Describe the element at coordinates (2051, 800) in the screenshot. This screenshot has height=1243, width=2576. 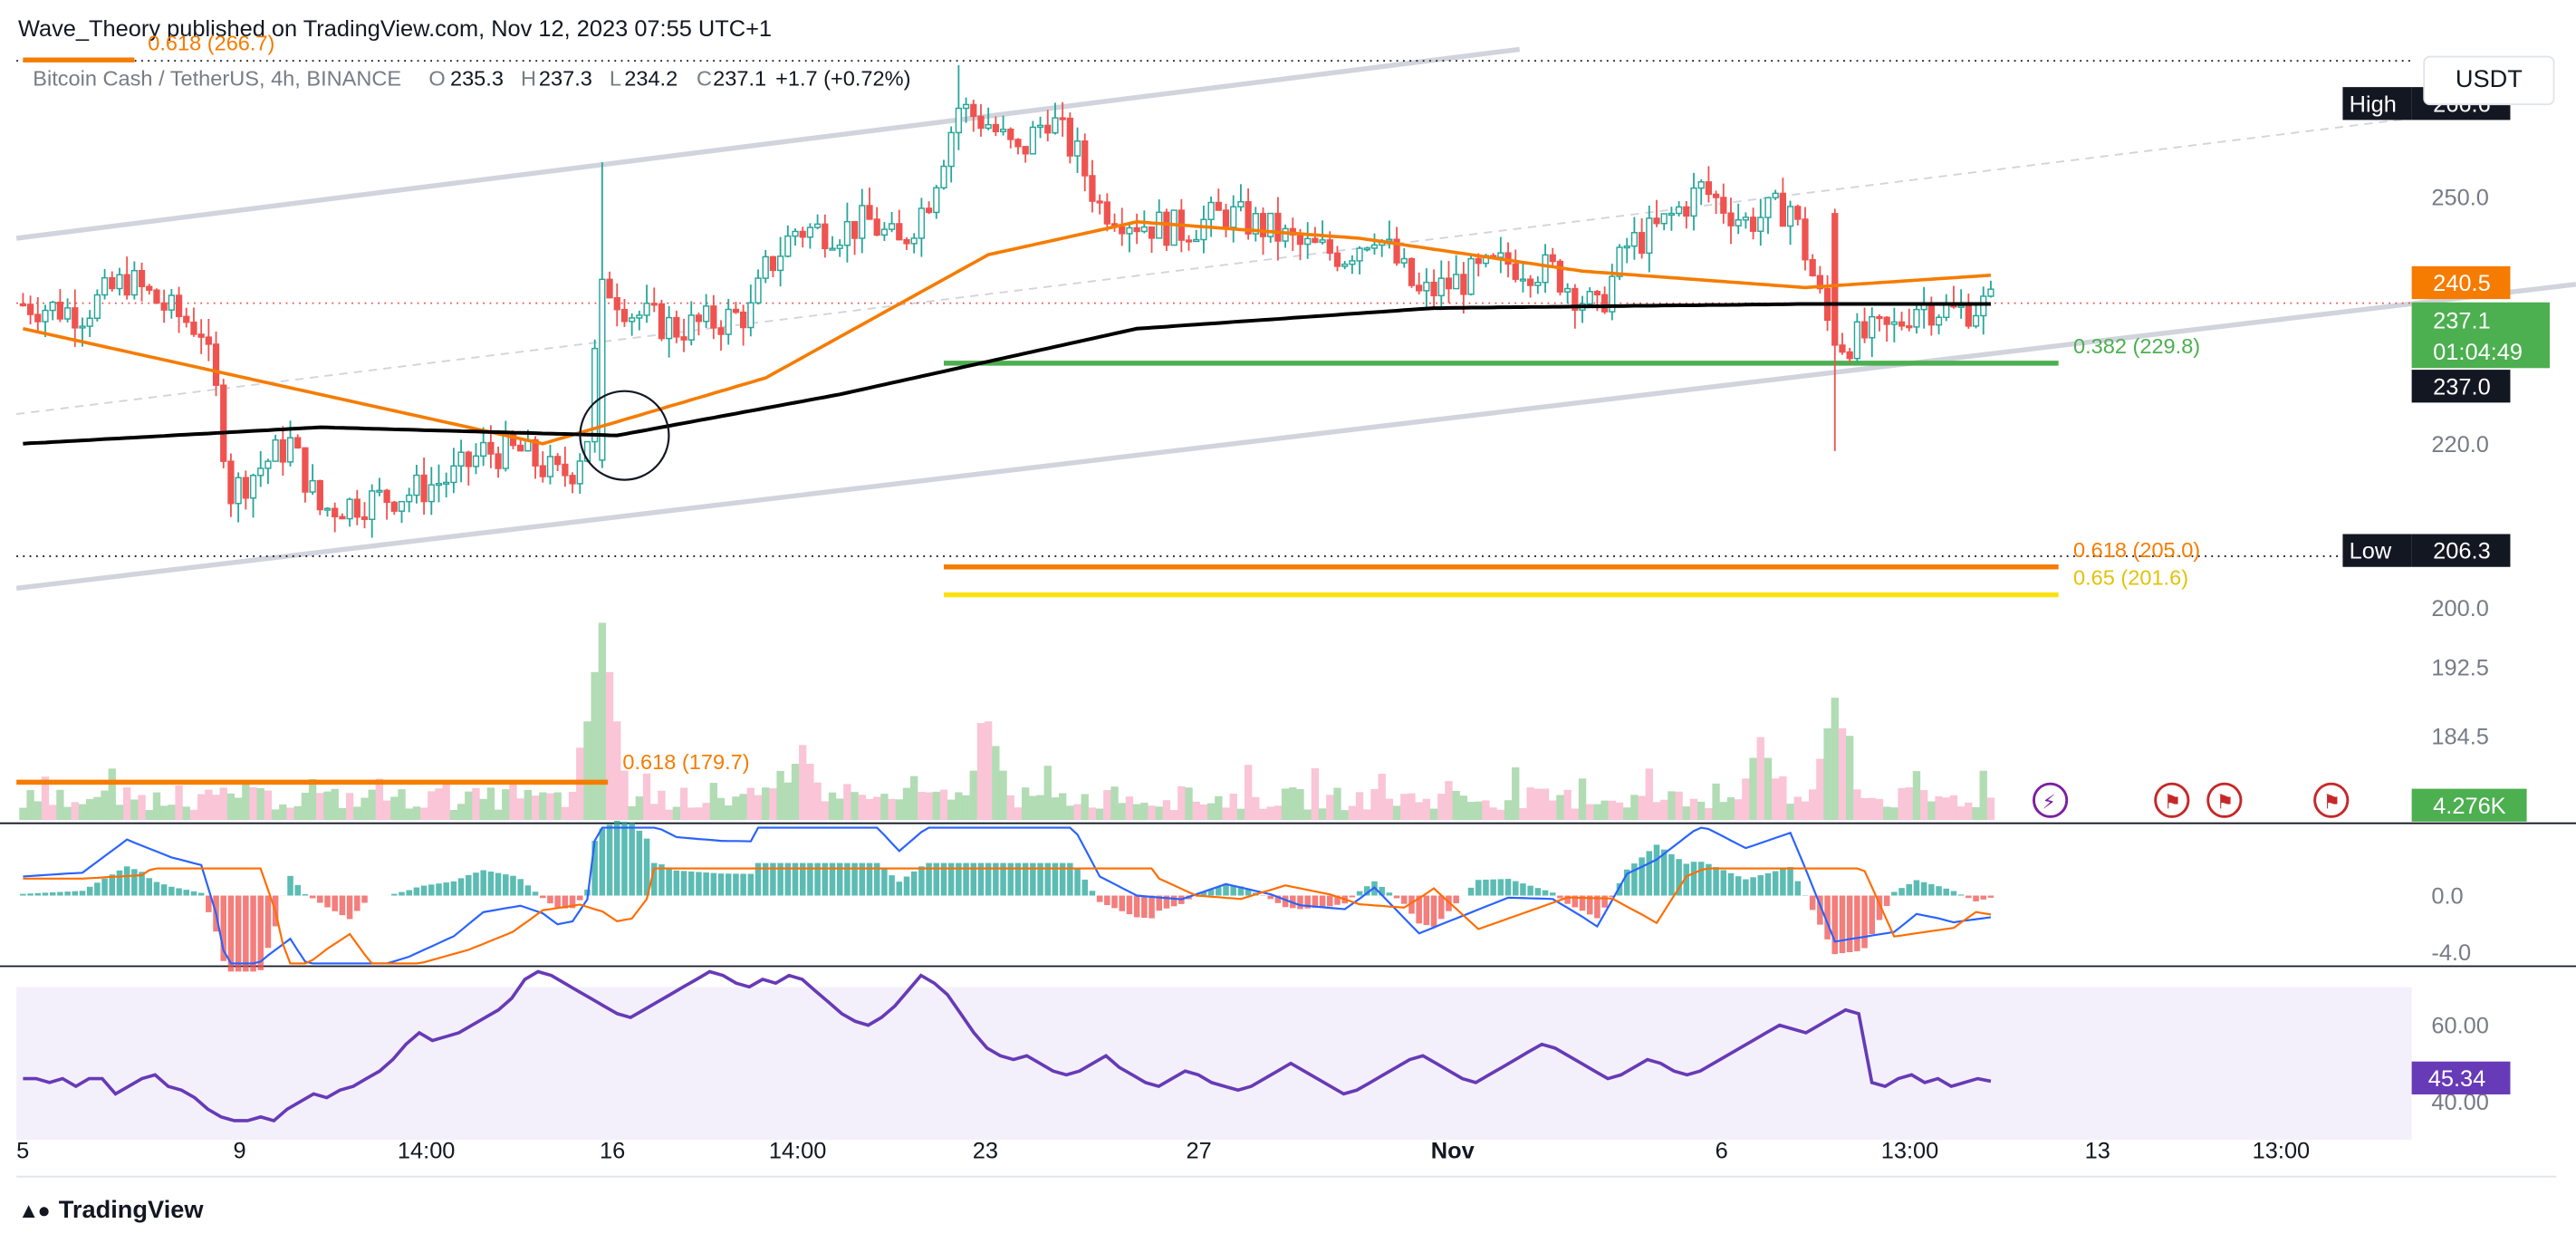
I see `lightning-event-icon` at that location.